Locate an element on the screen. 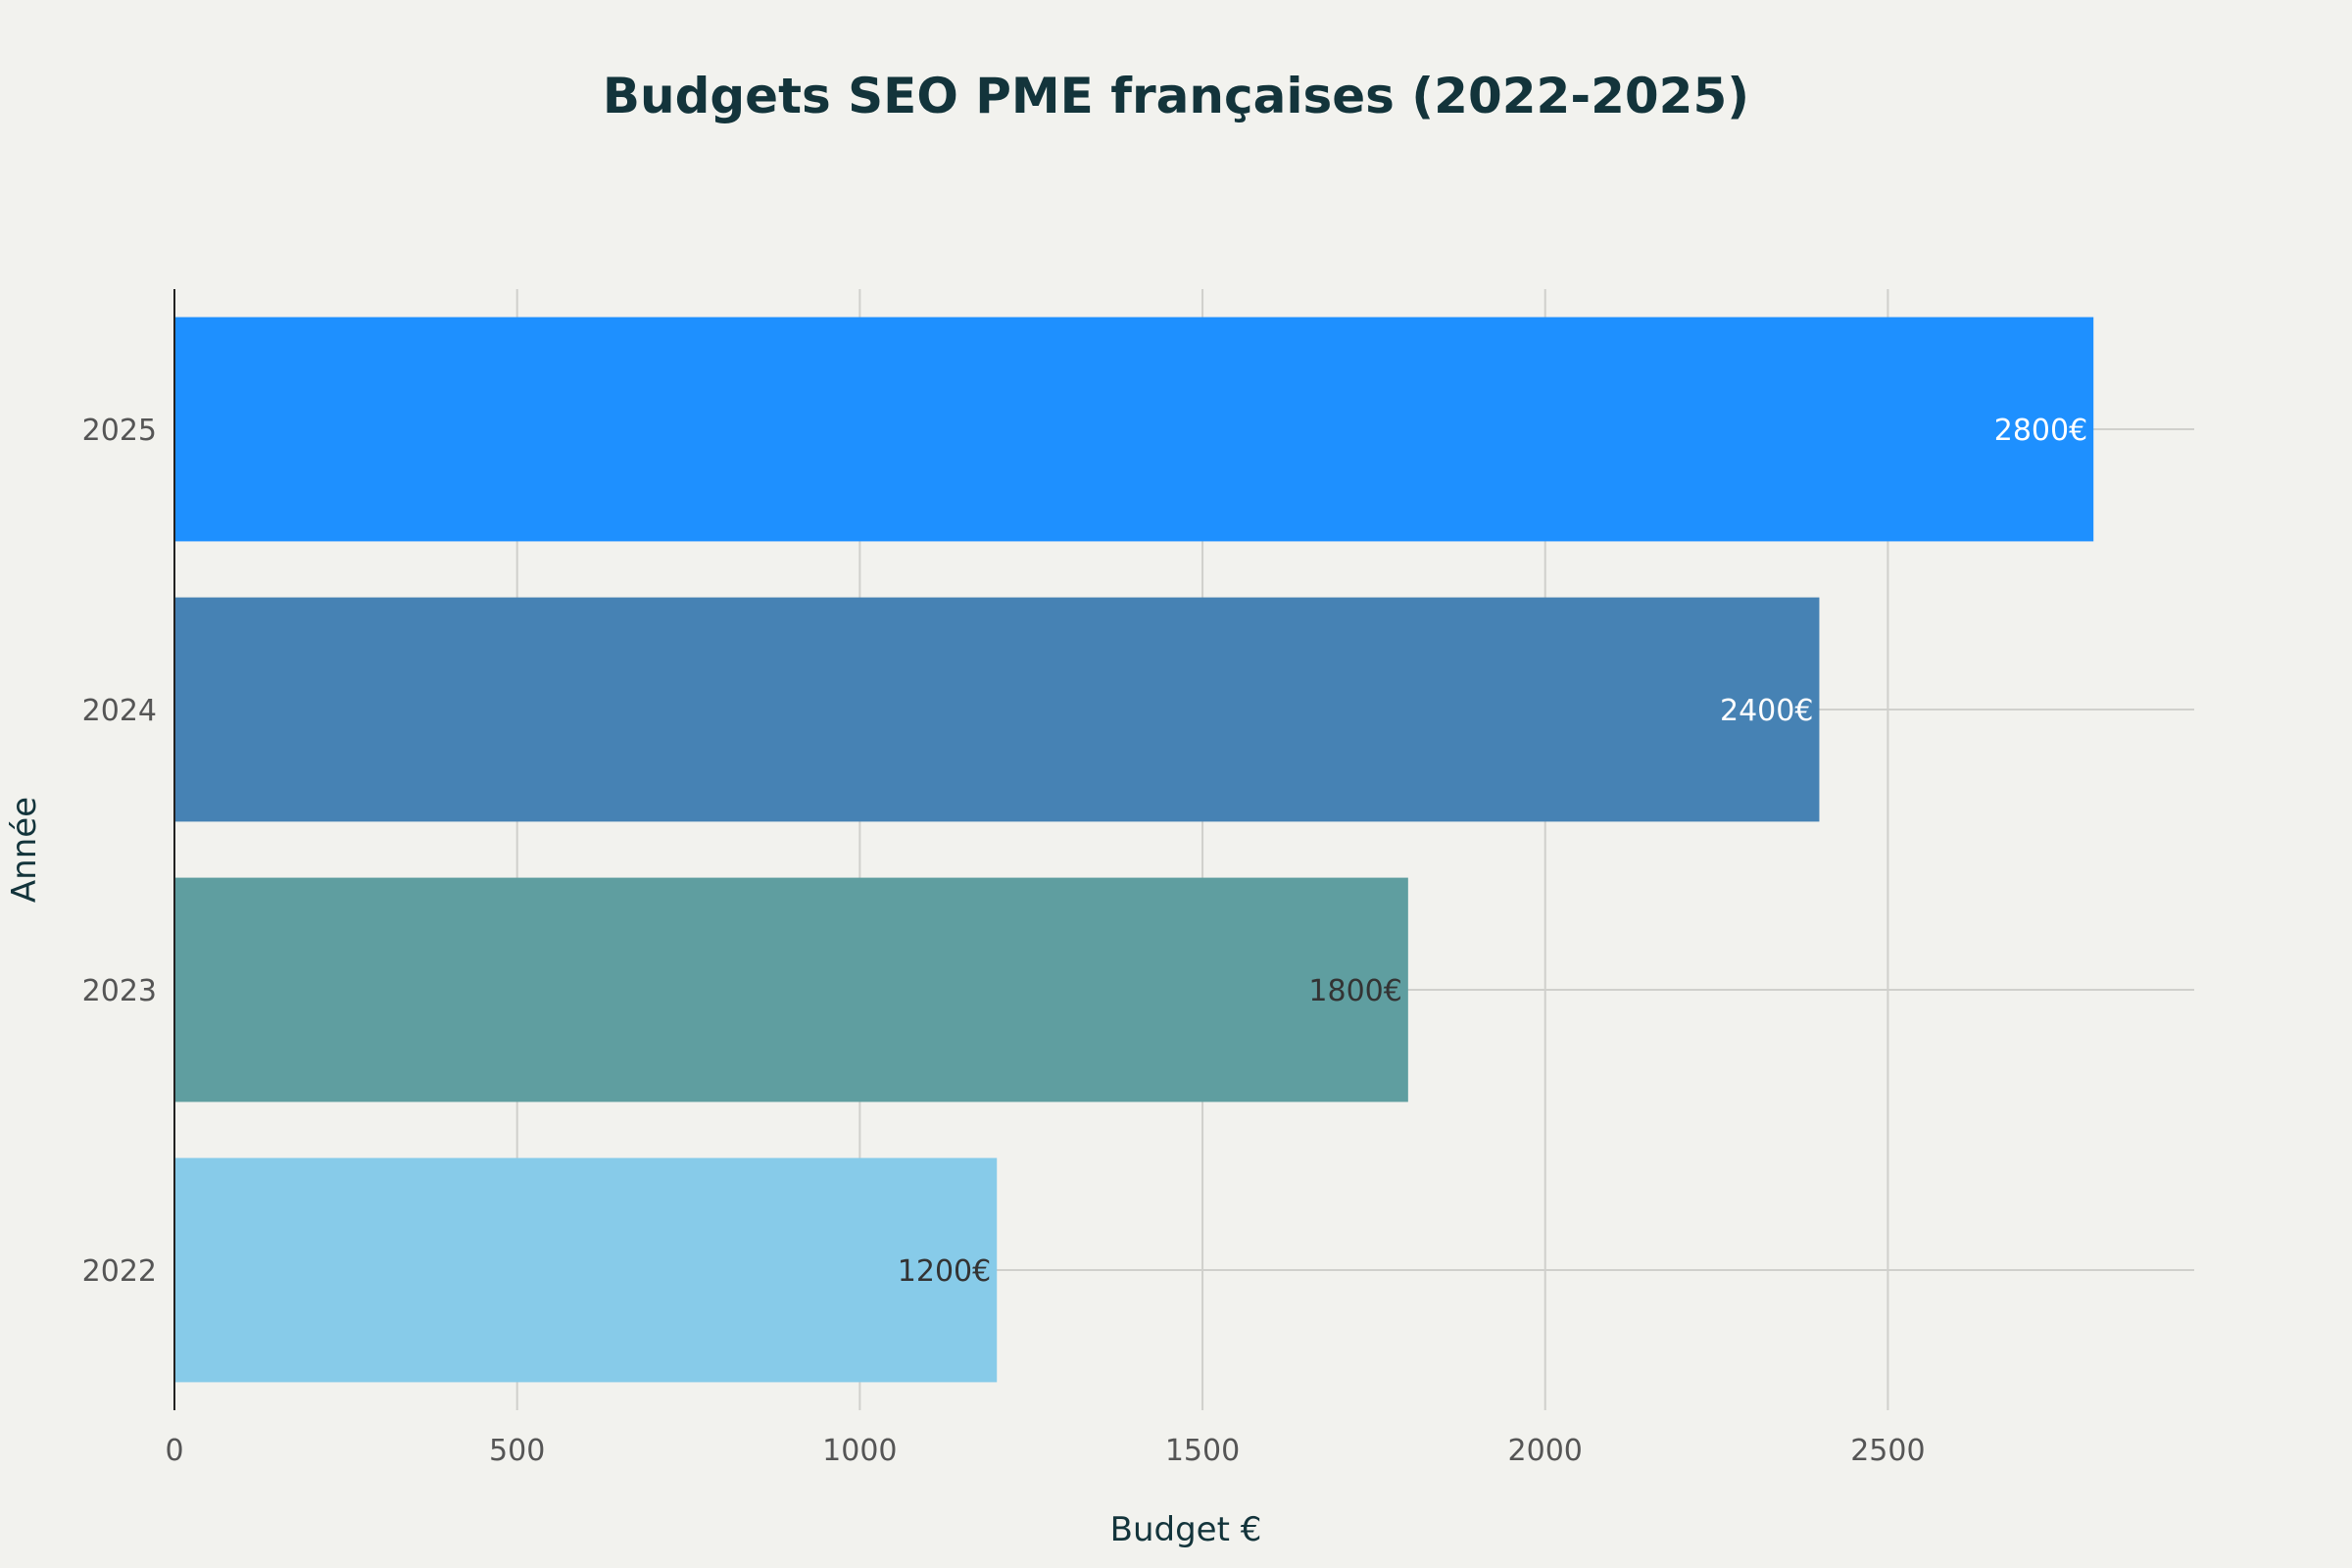 Image resolution: width=2352 pixels, height=1568 pixels. x-tick-label: 1000 is located at coordinates (859, 1451).